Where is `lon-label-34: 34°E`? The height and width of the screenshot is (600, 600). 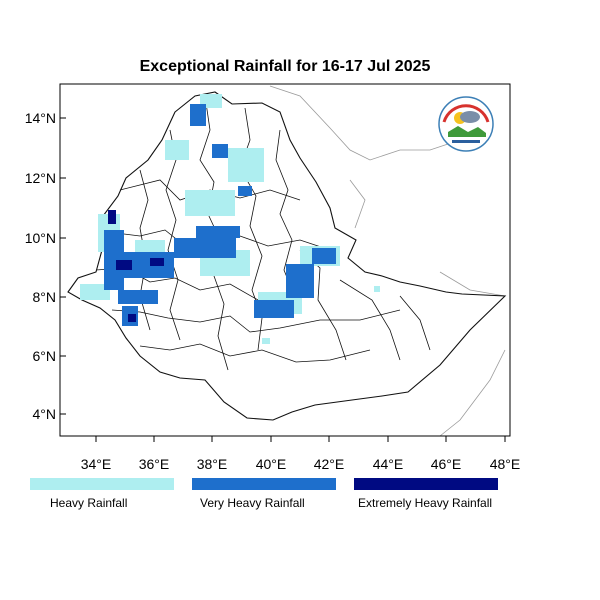 lon-label-34: 34°E is located at coordinates (96, 464).